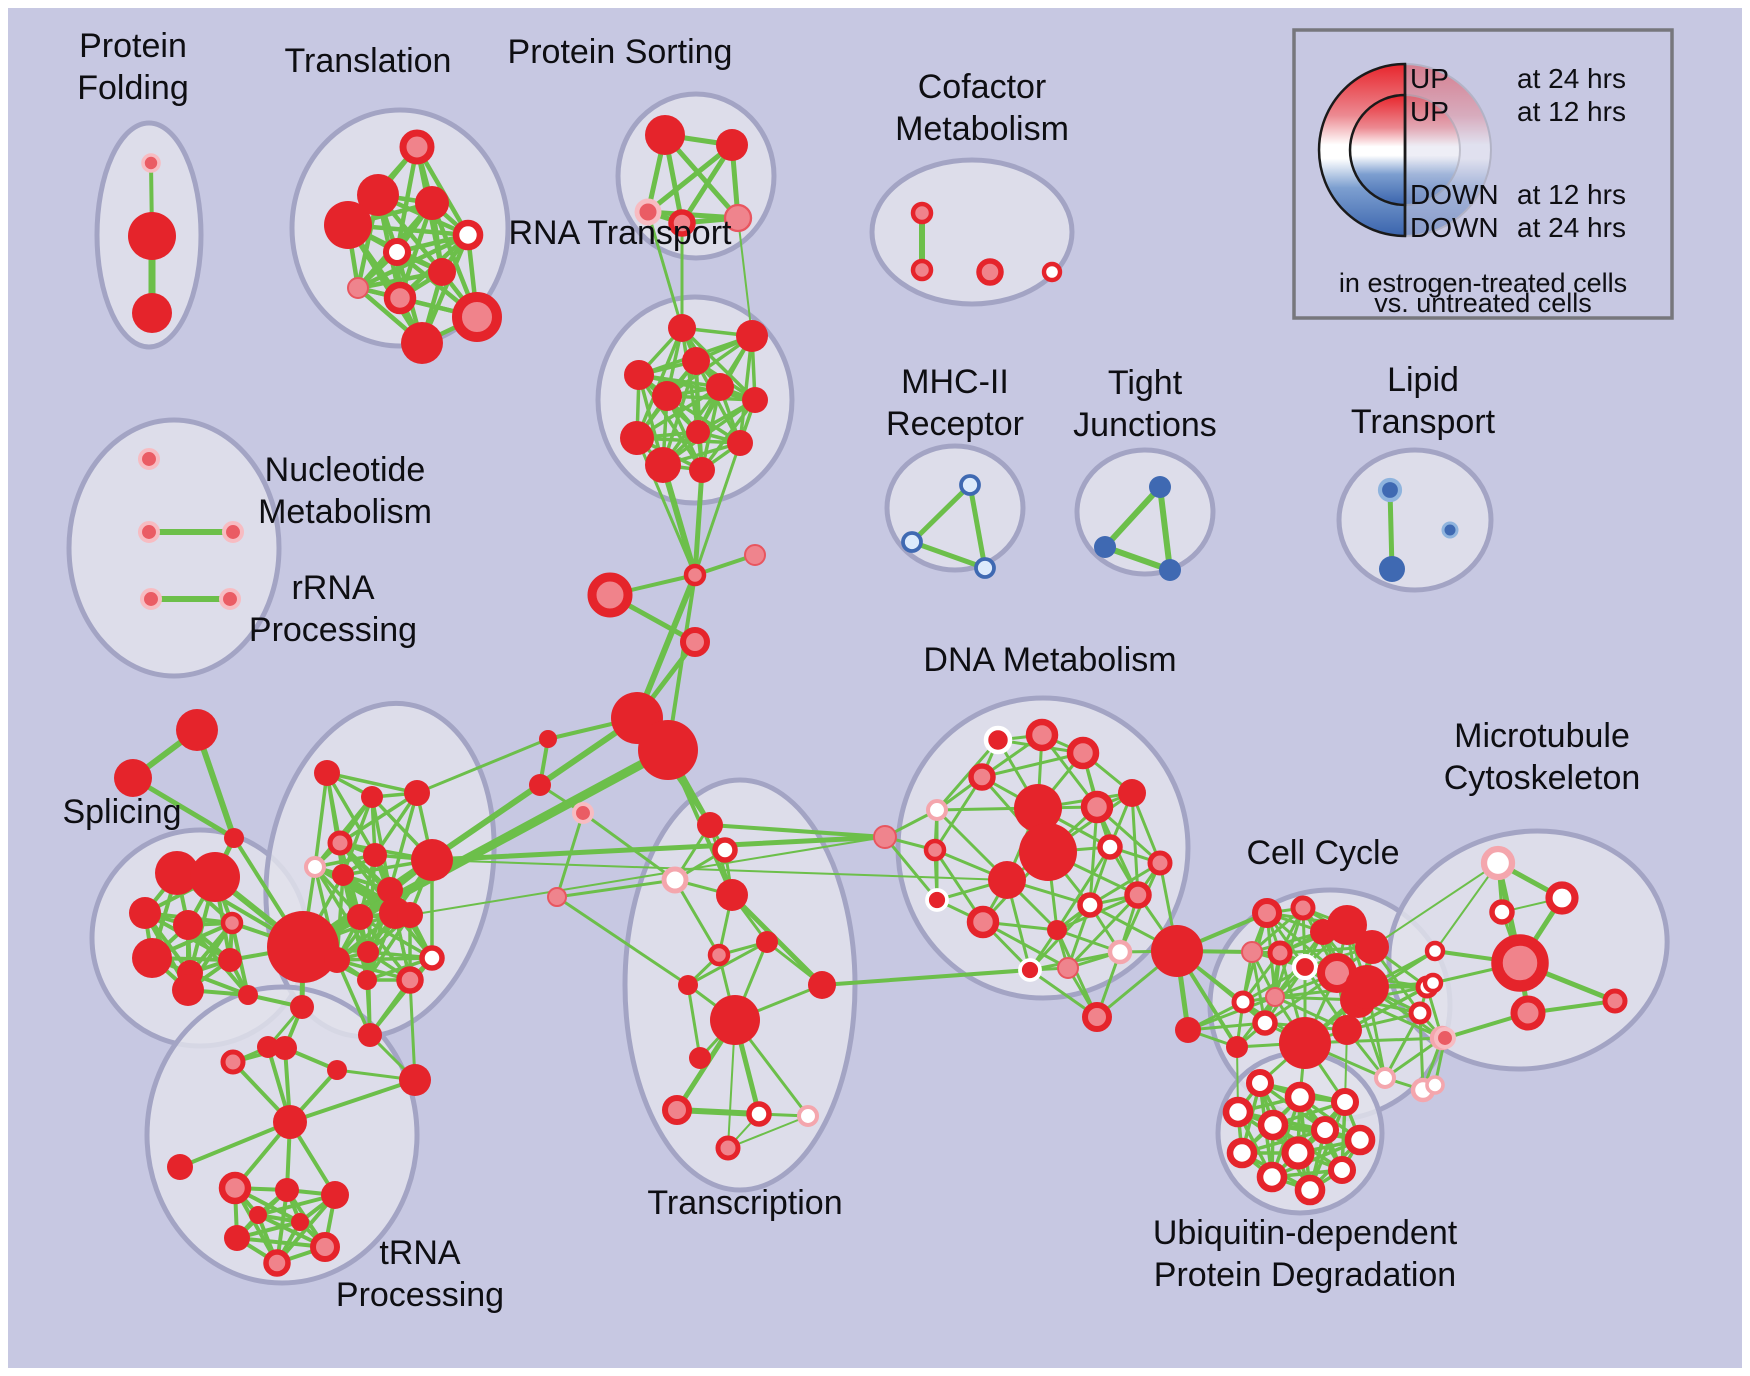  What do you see at coordinates (230, 599) in the screenshot?
I see `network-node-nm5` at bounding box center [230, 599].